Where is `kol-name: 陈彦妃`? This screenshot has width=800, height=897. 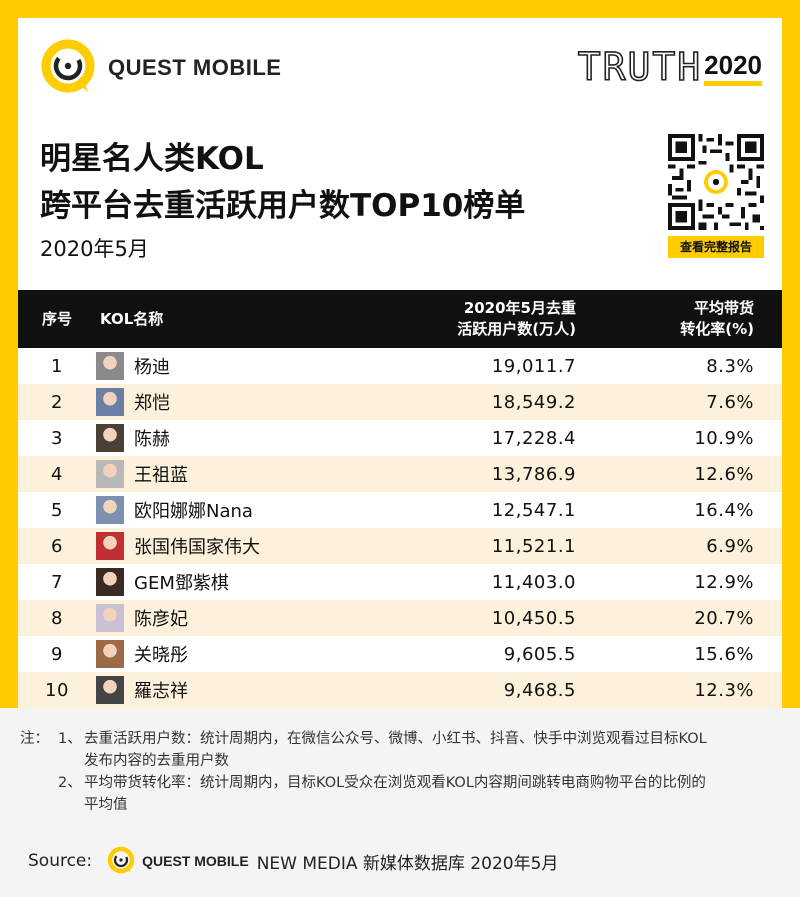
kol-name: 陈彦妃 is located at coordinates (161, 619).